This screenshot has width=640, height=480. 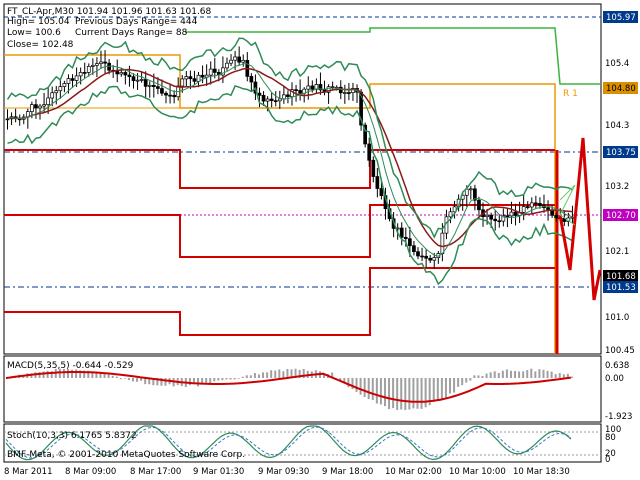 I want to click on macd-layer, so click(x=289, y=389).